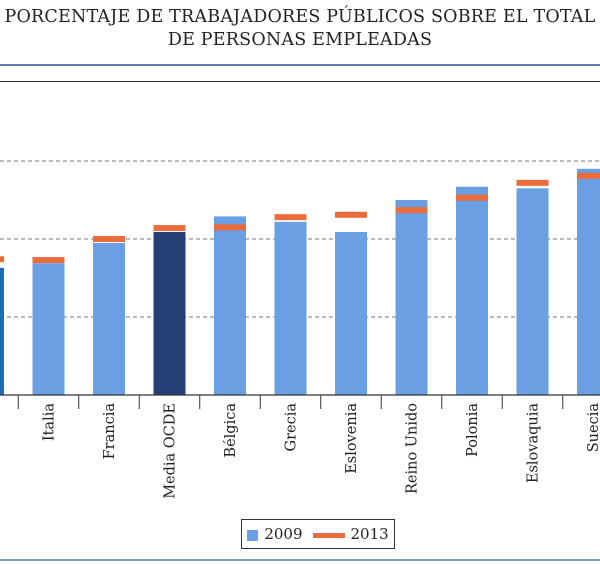 The width and height of the screenshot is (600, 564). I want to click on x-tick-label: Francia, so click(110, 431).